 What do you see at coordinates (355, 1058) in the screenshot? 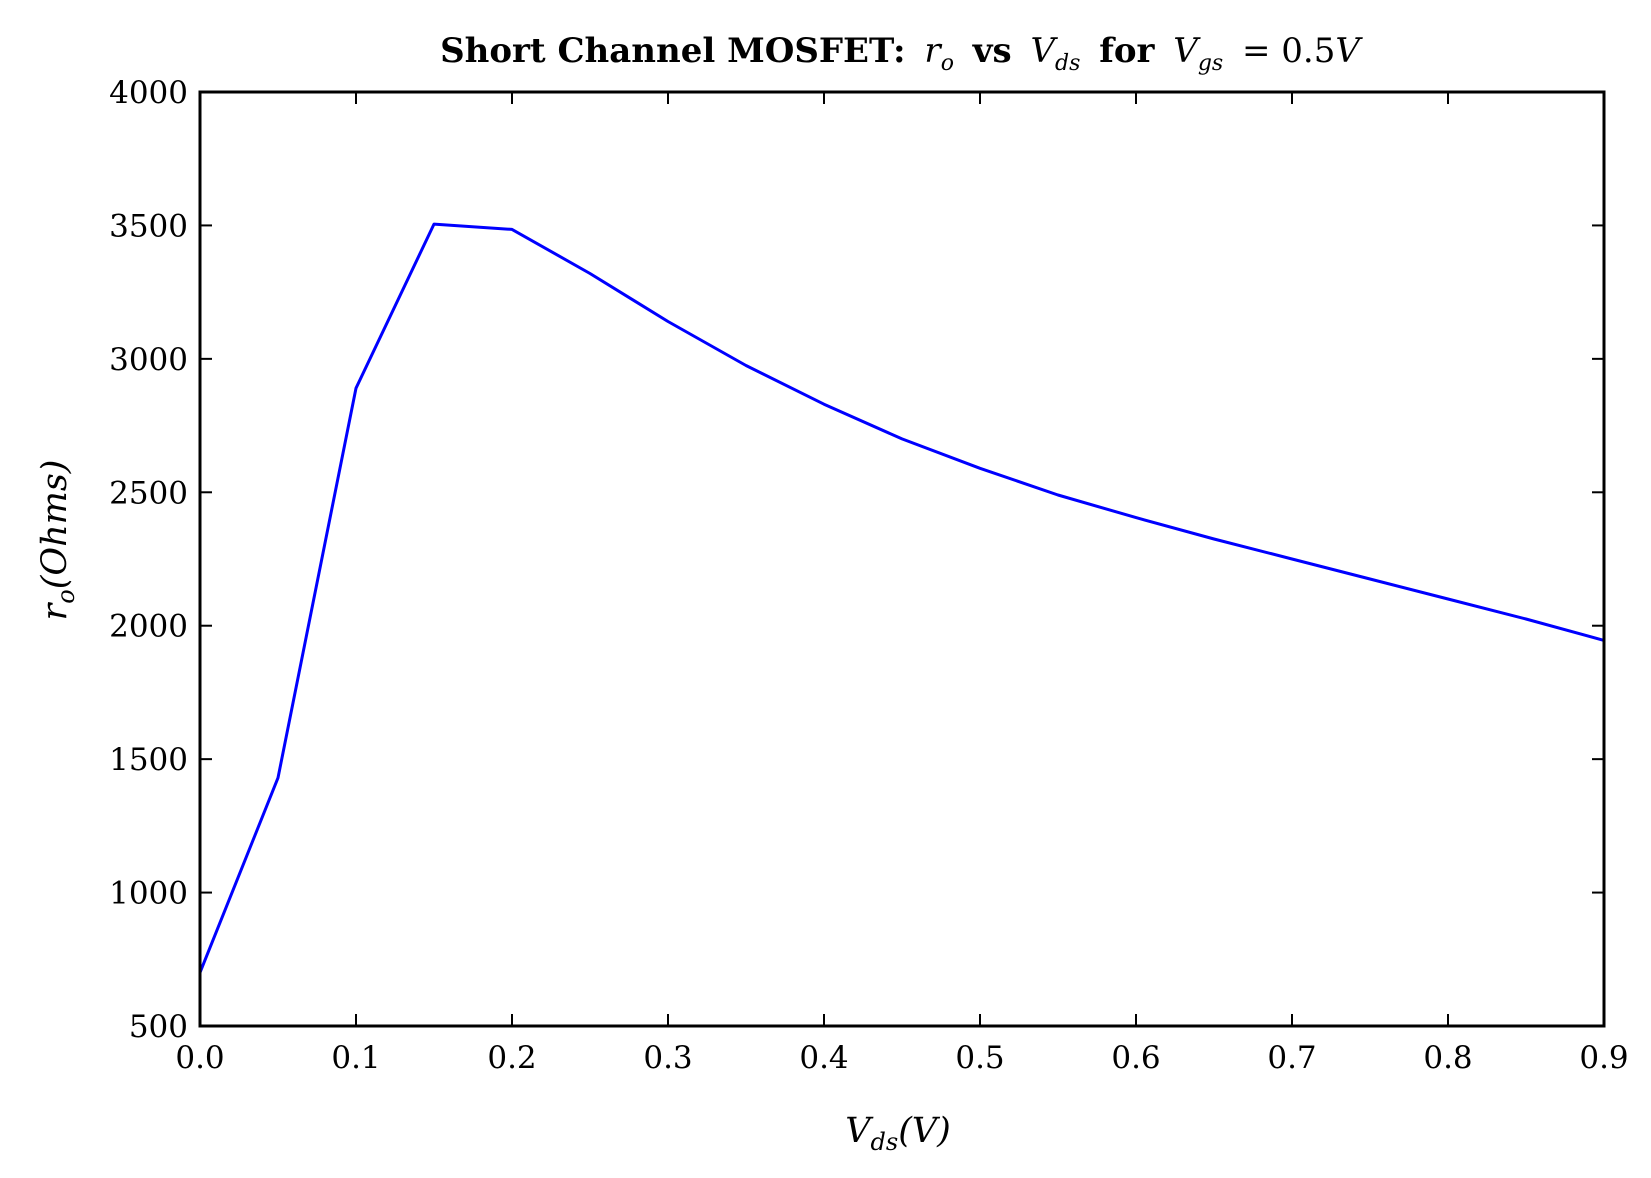
I see `x-tick-label: 0.1` at bounding box center [355, 1058].